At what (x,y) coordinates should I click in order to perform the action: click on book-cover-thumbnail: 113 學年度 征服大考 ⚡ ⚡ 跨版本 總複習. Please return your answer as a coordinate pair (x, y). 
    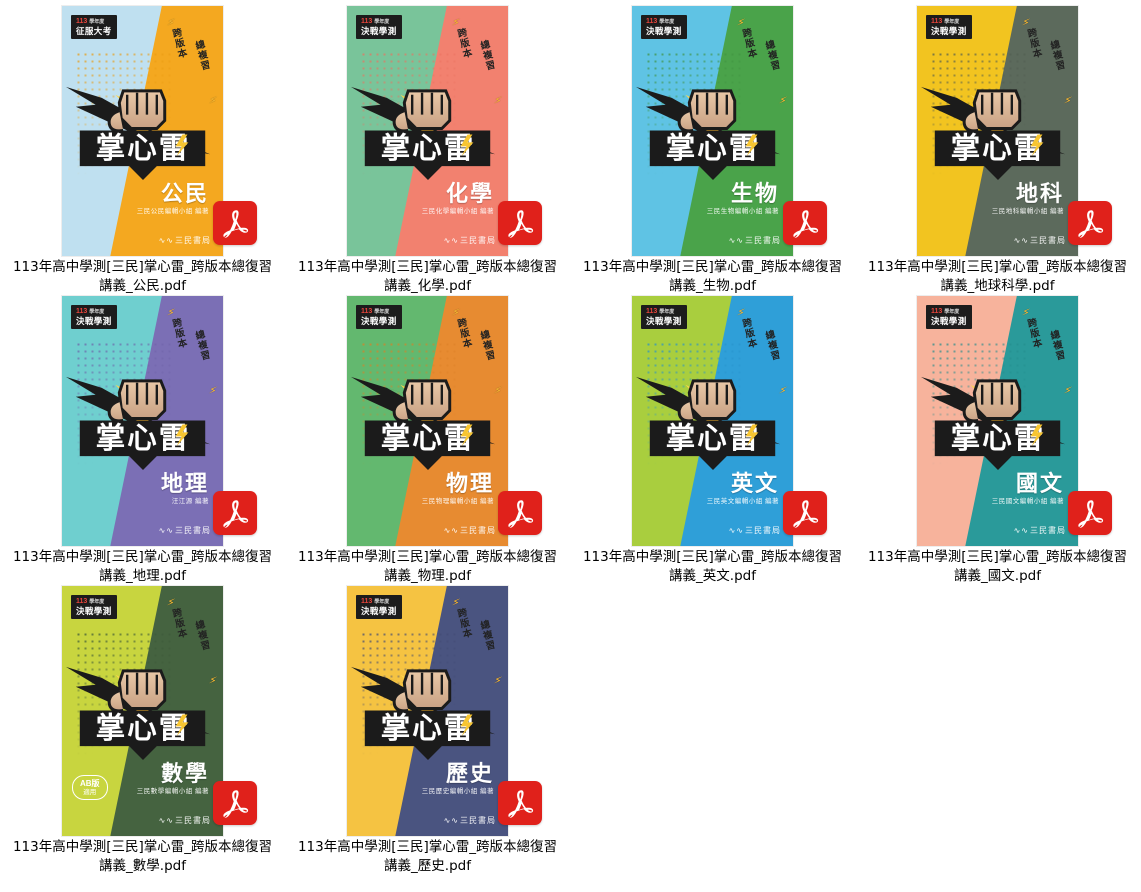
    Looking at the image, I should click on (142, 131).